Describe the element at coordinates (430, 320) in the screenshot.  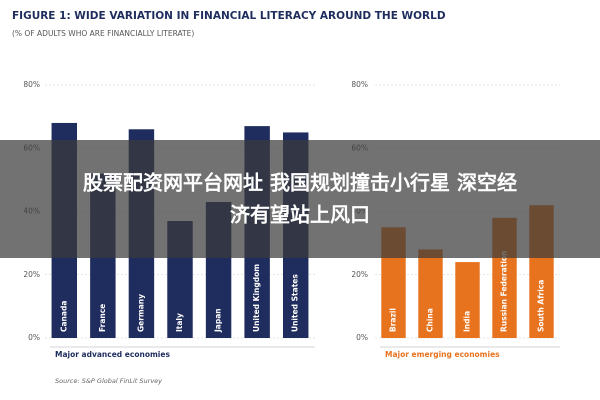
I see `category-label: China` at that location.